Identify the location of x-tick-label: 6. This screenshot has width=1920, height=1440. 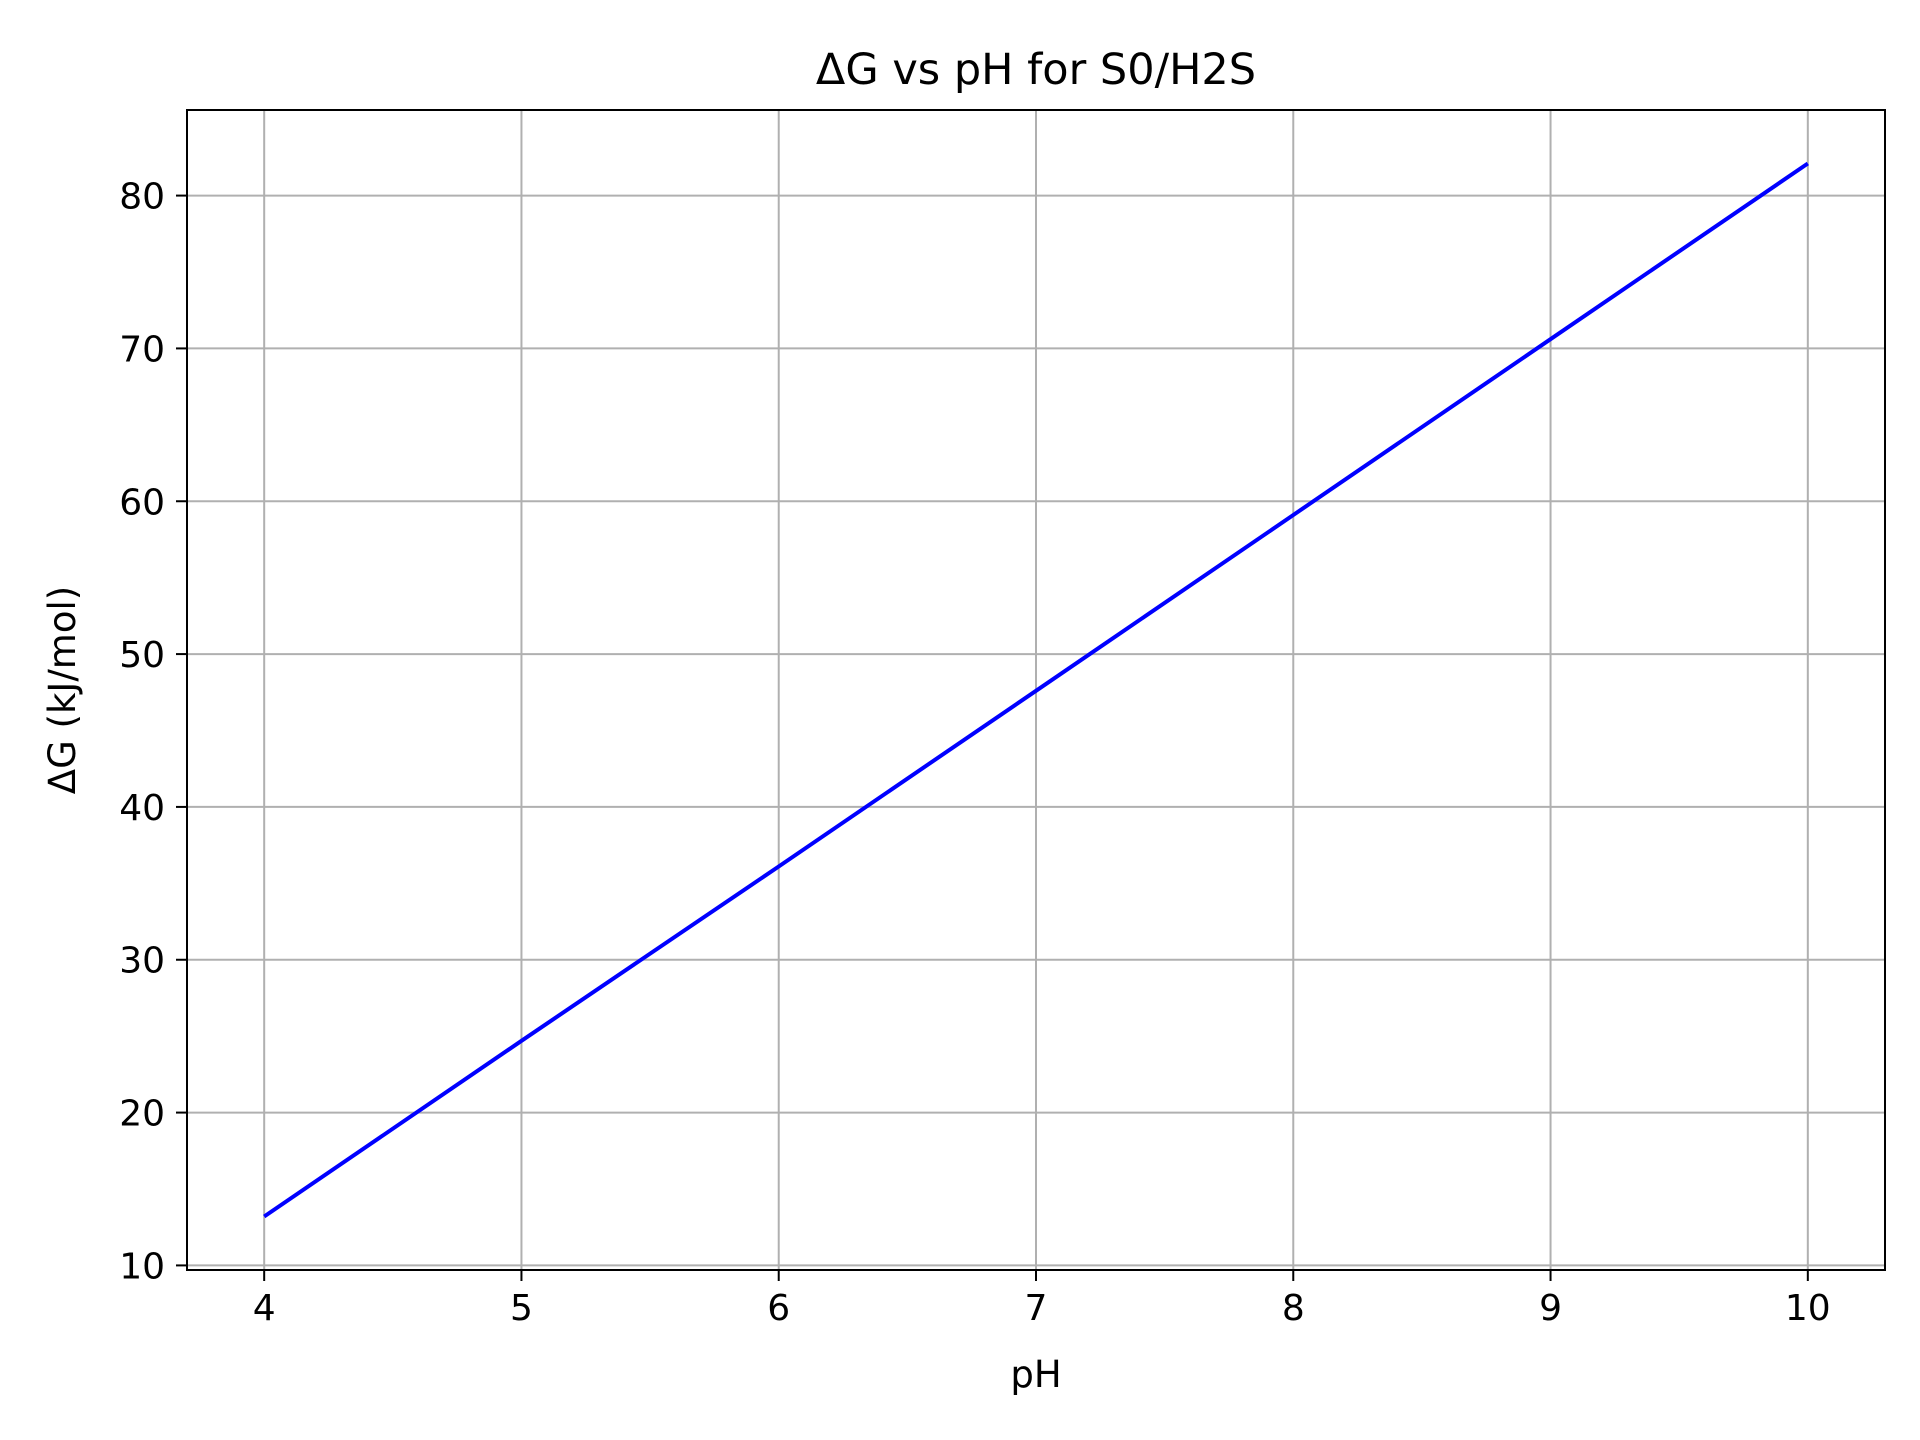
(778, 1308).